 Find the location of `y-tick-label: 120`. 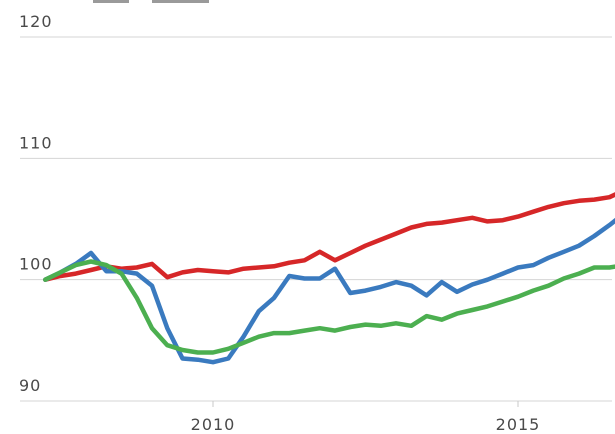

y-tick-label: 120 is located at coordinates (36, 21).